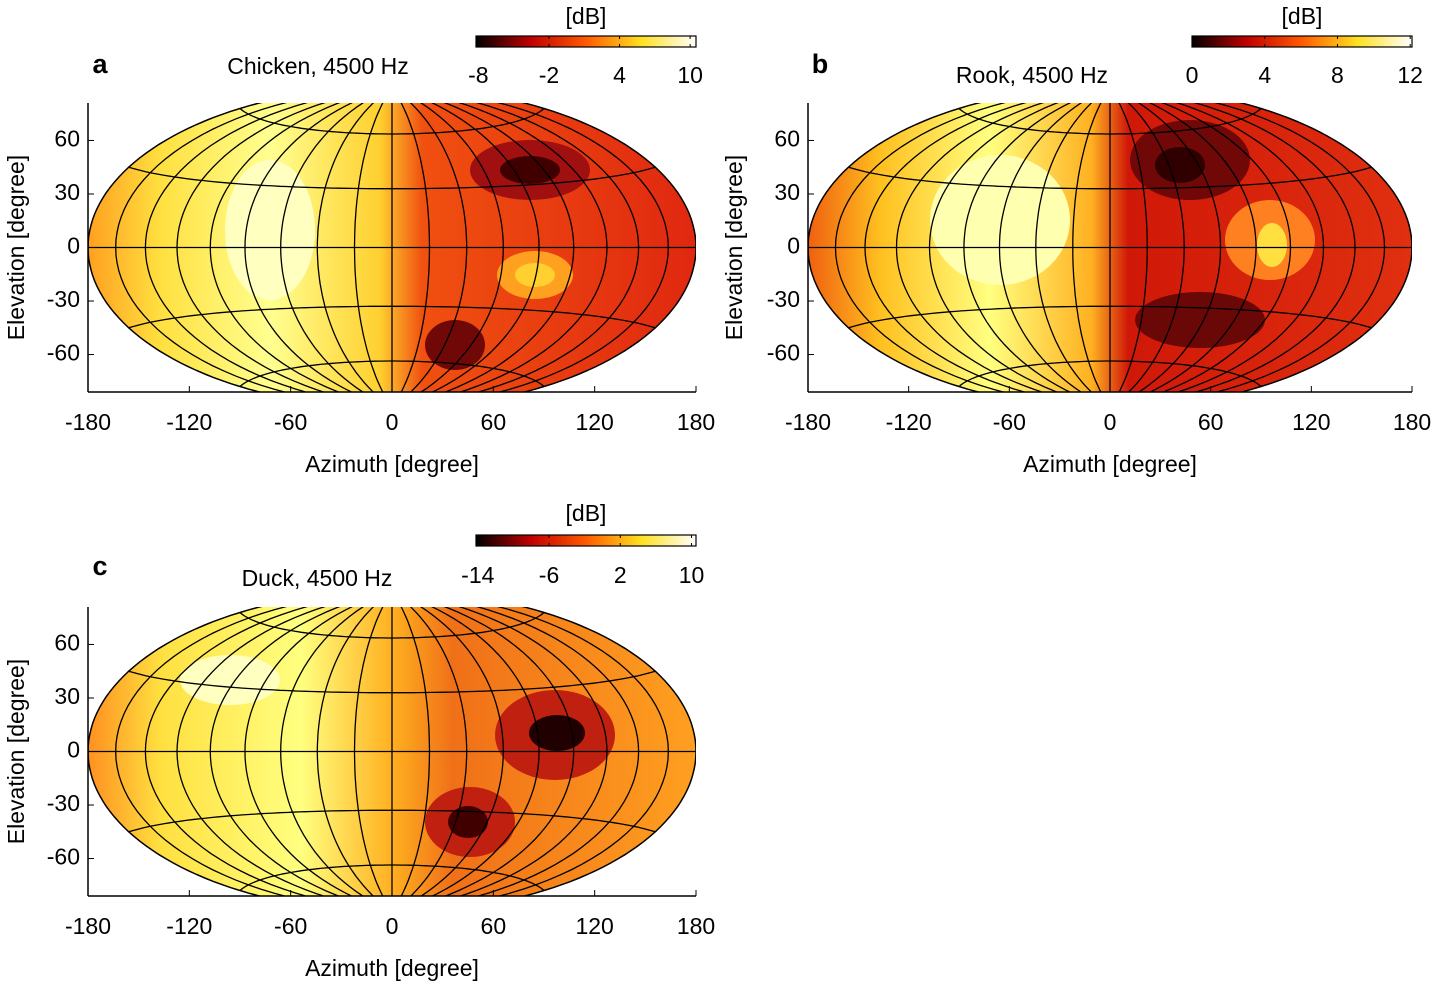 This screenshot has height=991, width=1440. Describe the element at coordinates (549, 75) in the screenshot. I see `colorbar-tick-label: -2` at that location.